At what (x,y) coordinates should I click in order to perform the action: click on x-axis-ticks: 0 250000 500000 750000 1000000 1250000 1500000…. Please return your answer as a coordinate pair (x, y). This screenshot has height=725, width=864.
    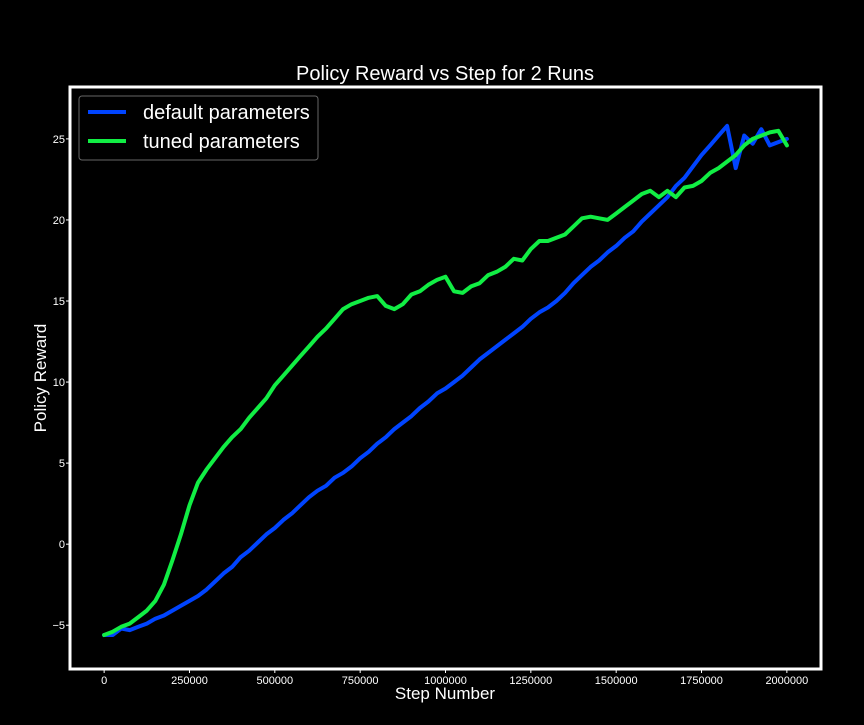
    Looking at the image, I should click on (454, 678).